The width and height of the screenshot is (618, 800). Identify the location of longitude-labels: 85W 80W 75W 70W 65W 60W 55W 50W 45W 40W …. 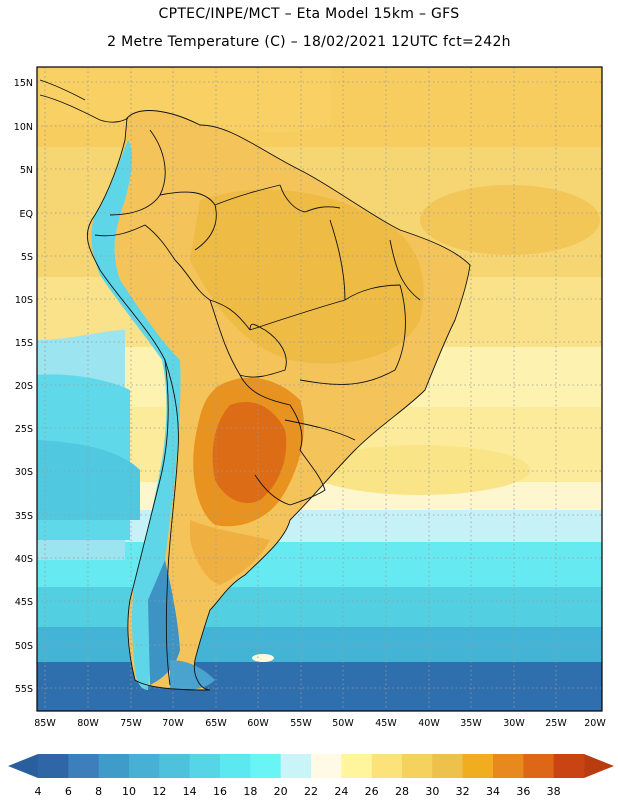
(320, 723).